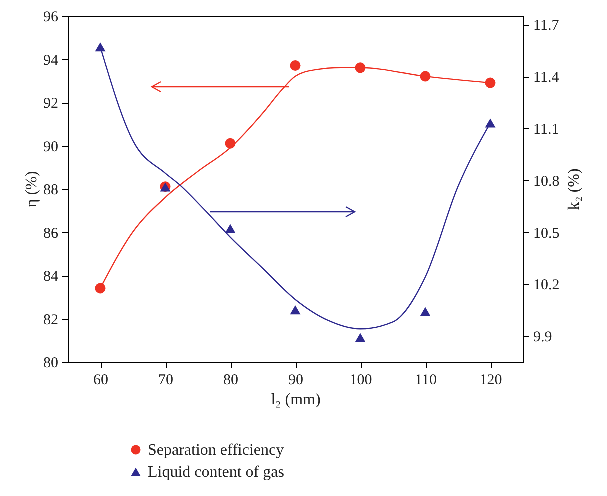  What do you see at coordinates (51, 60) in the screenshot?
I see `y-tick-label: 94` at bounding box center [51, 60].